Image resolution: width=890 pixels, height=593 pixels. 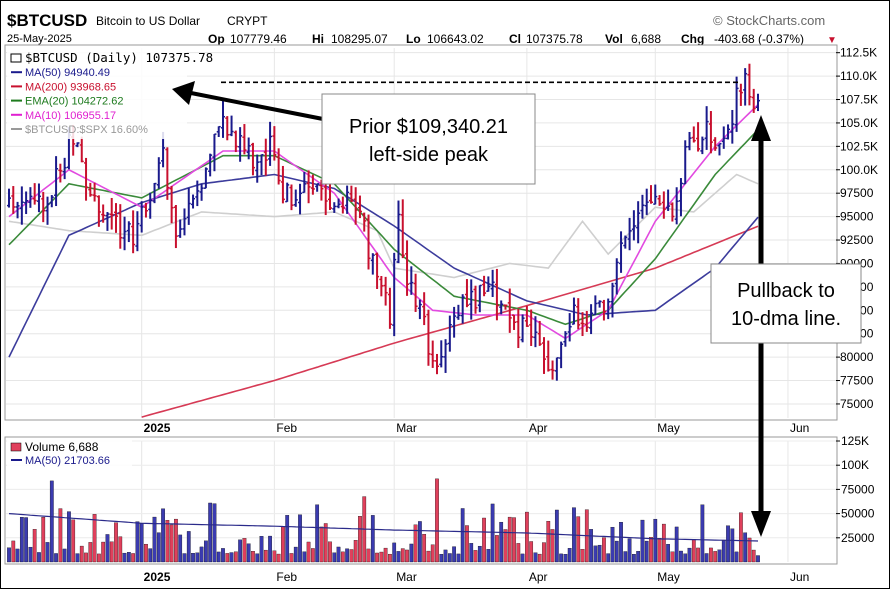 What do you see at coordinates (858, 538) in the screenshot?
I see `volume-tick-label: 25000` at bounding box center [858, 538].